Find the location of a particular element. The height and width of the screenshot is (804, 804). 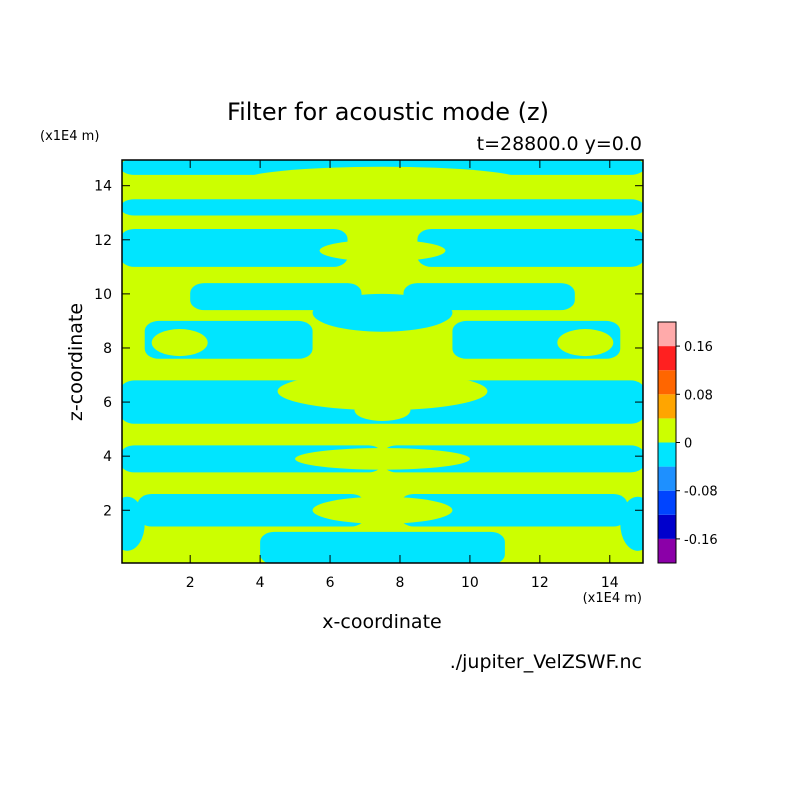

x-tick-label: 2 is located at coordinates (190, 583).